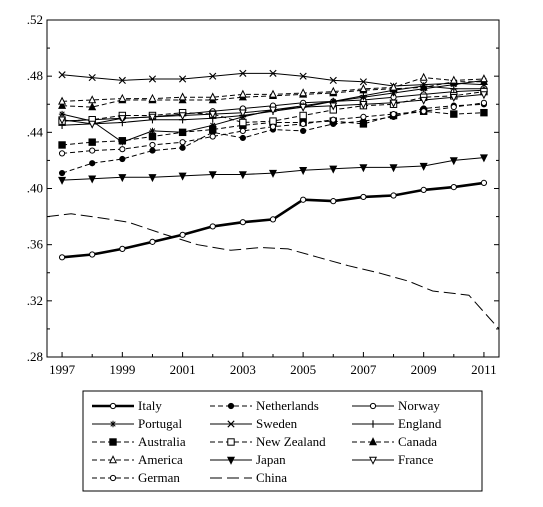 Image resolution: width=543 pixels, height=507 pixels. What do you see at coordinates (393, 168) in the screenshot?
I see `point-japan-2008` at bounding box center [393, 168].